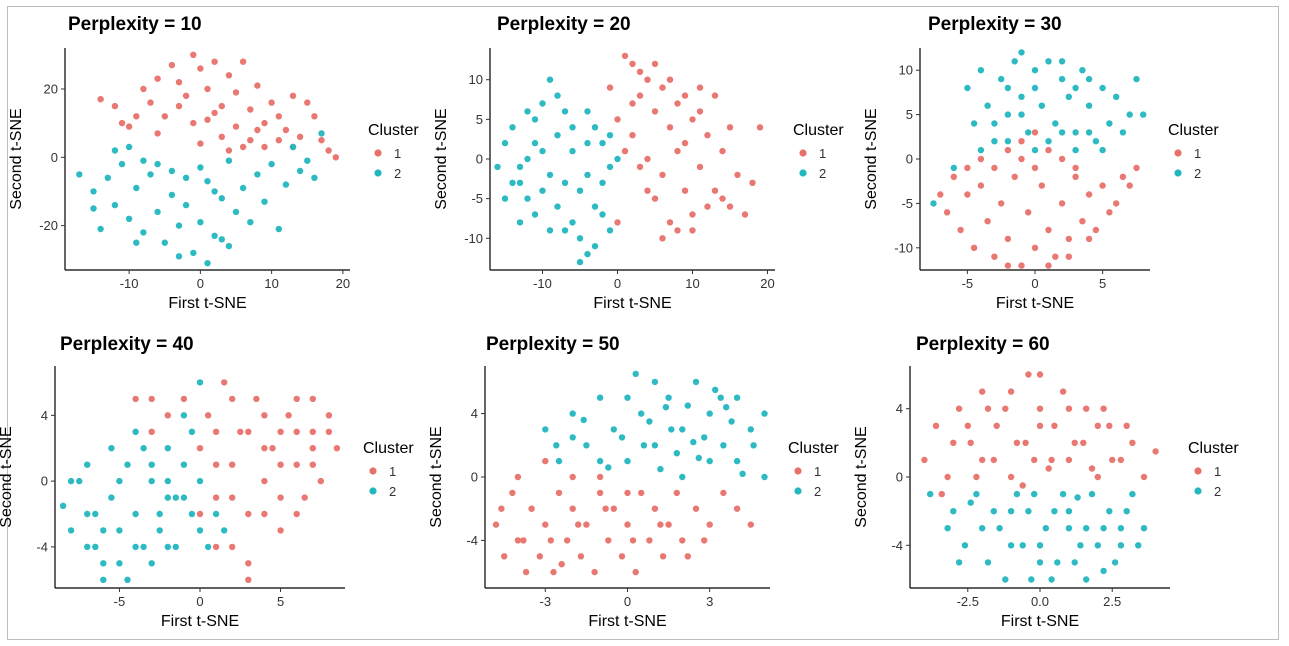  What do you see at coordinates (129, 283) in the screenshot?
I see `x-tick-label: -10` at bounding box center [129, 283].